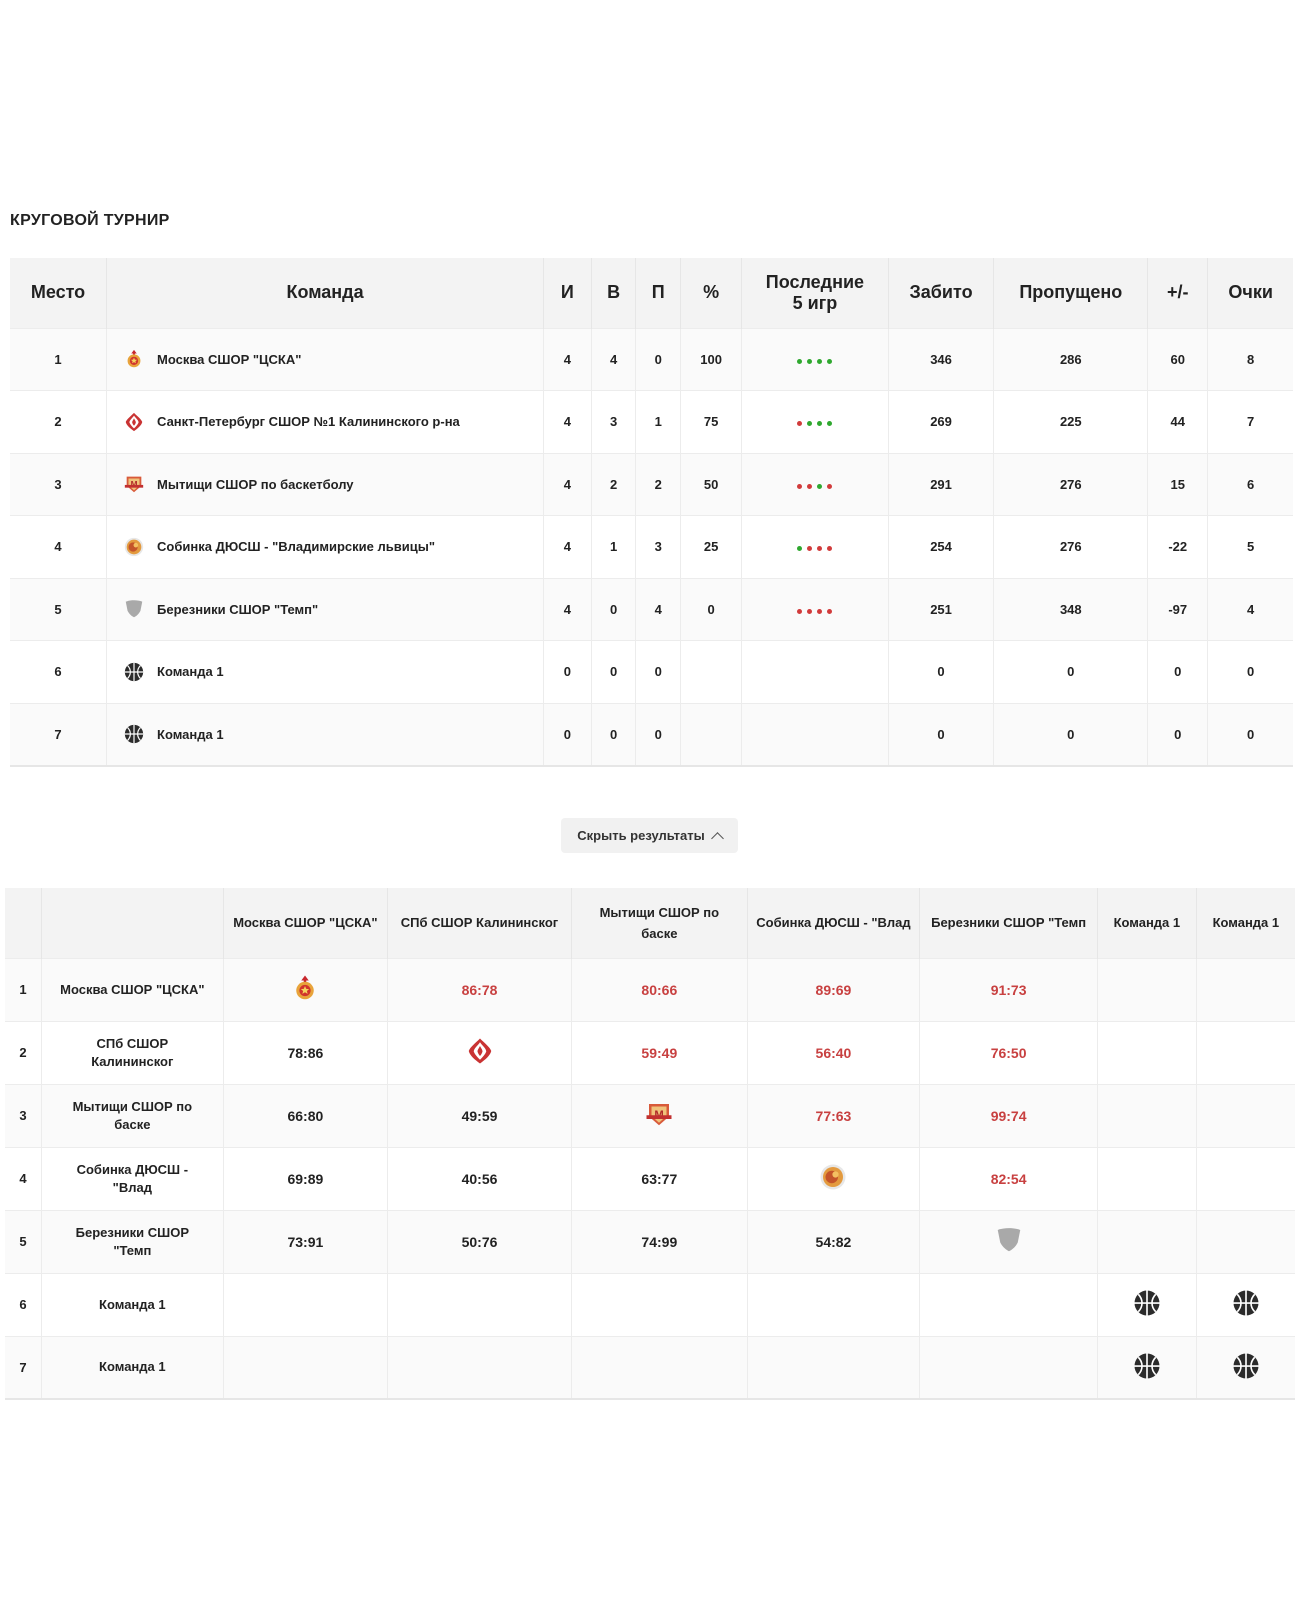 The width and height of the screenshot is (1298, 1624). What do you see at coordinates (59, 293) in the screenshot?
I see `col-place: Место` at bounding box center [59, 293].